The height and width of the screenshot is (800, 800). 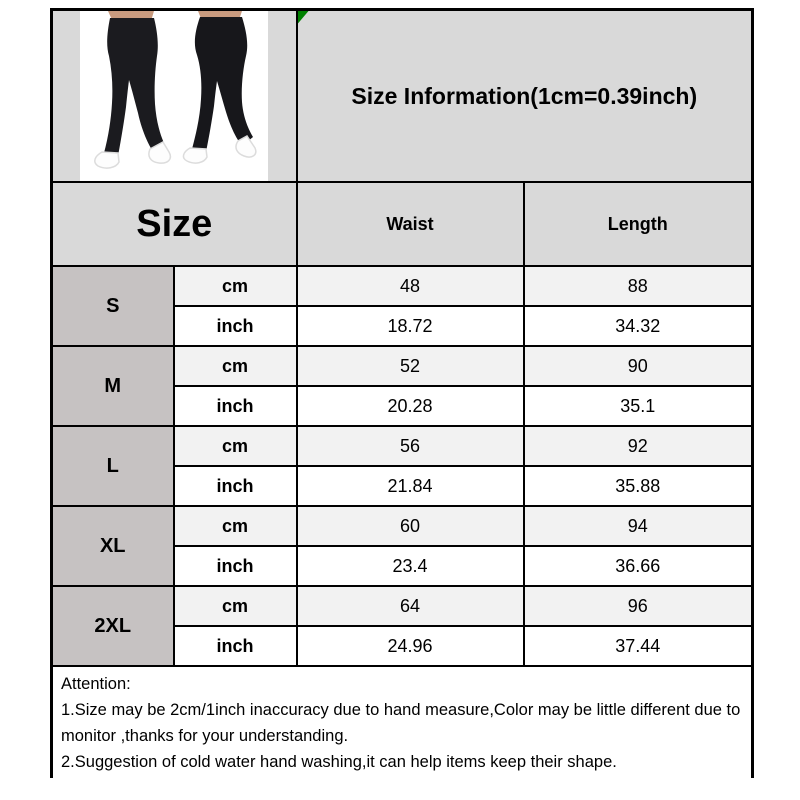 What do you see at coordinates (112, 466) in the screenshot?
I see `size-label-l: L` at bounding box center [112, 466].